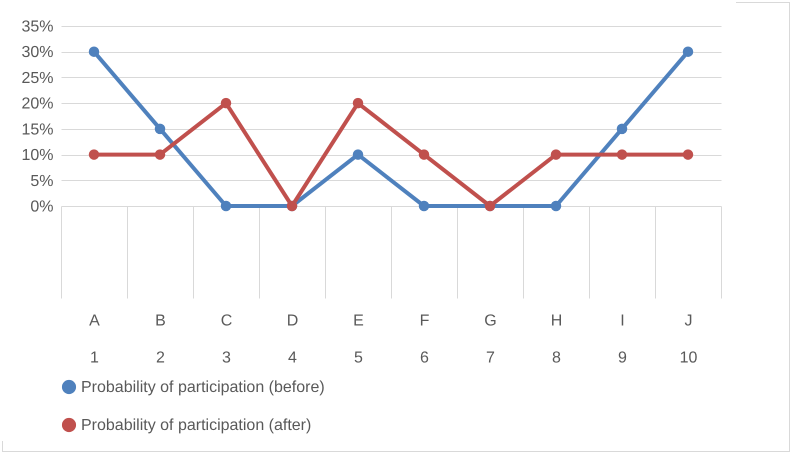 The width and height of the screenshot is (794, 456). What do you see at coordinates (292, 339) in the screenshot?
I see `category-label: D 4` at bounding box center [292, 339].